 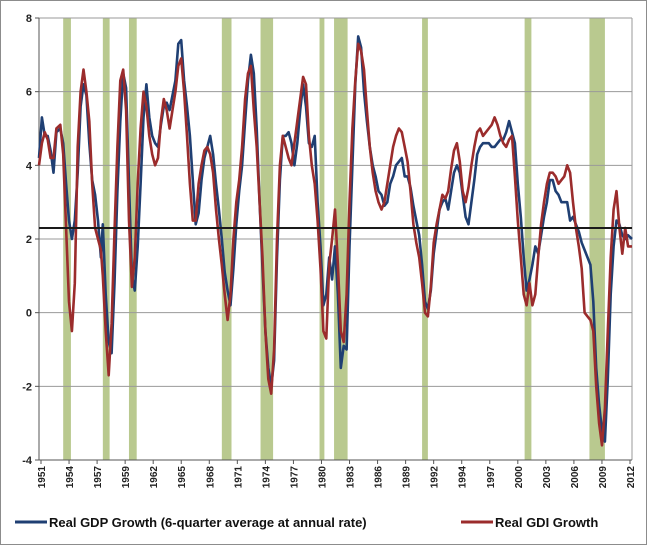 What do you see at coordinates (266, 477) in the screenshot?
I see `x-tick-label: 1974` at bounding box center [266, 477].